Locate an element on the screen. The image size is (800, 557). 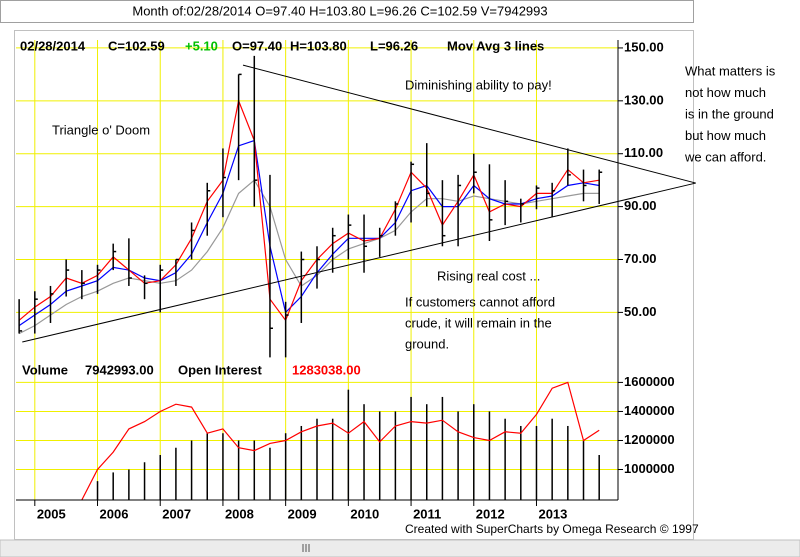
header-text: +5.10 is located at coordinates (201, 45).